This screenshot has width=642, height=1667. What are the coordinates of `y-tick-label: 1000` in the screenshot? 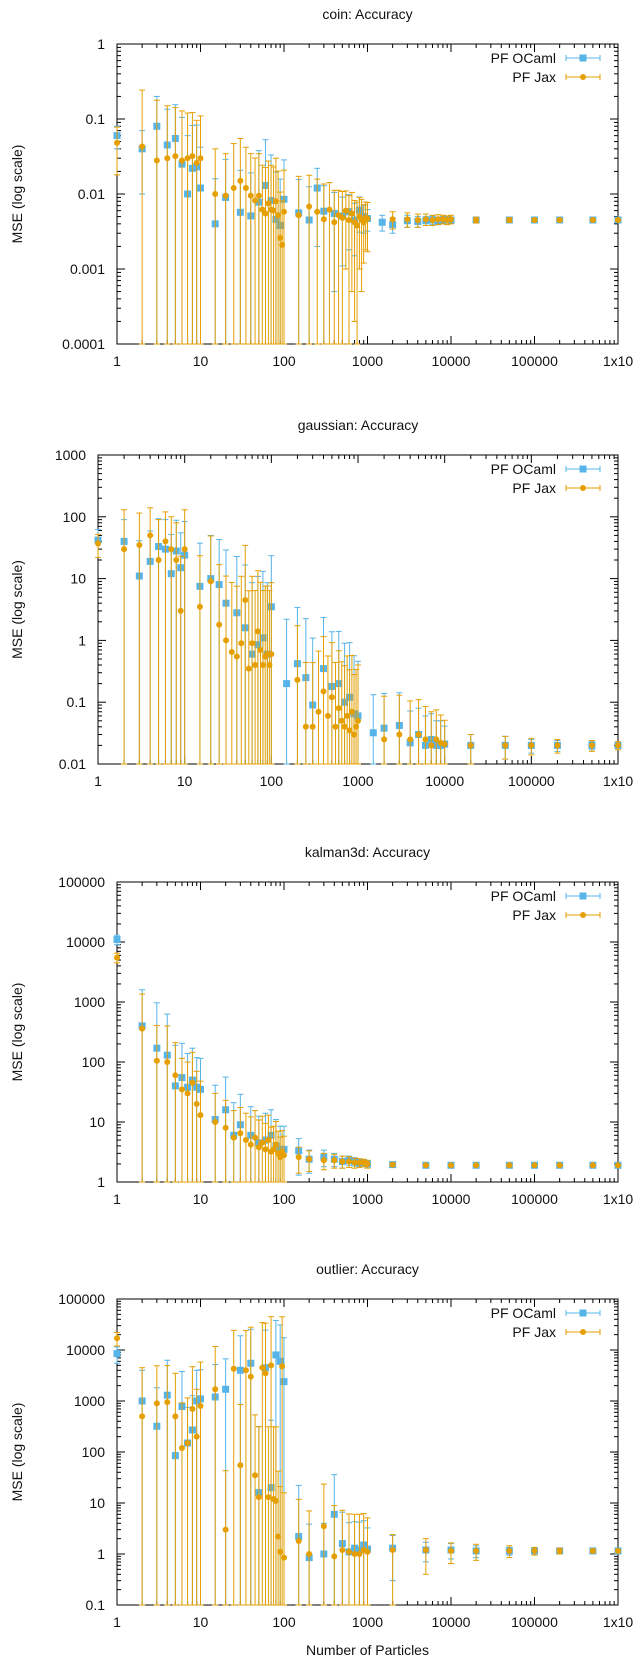 It's located at (70, 455).